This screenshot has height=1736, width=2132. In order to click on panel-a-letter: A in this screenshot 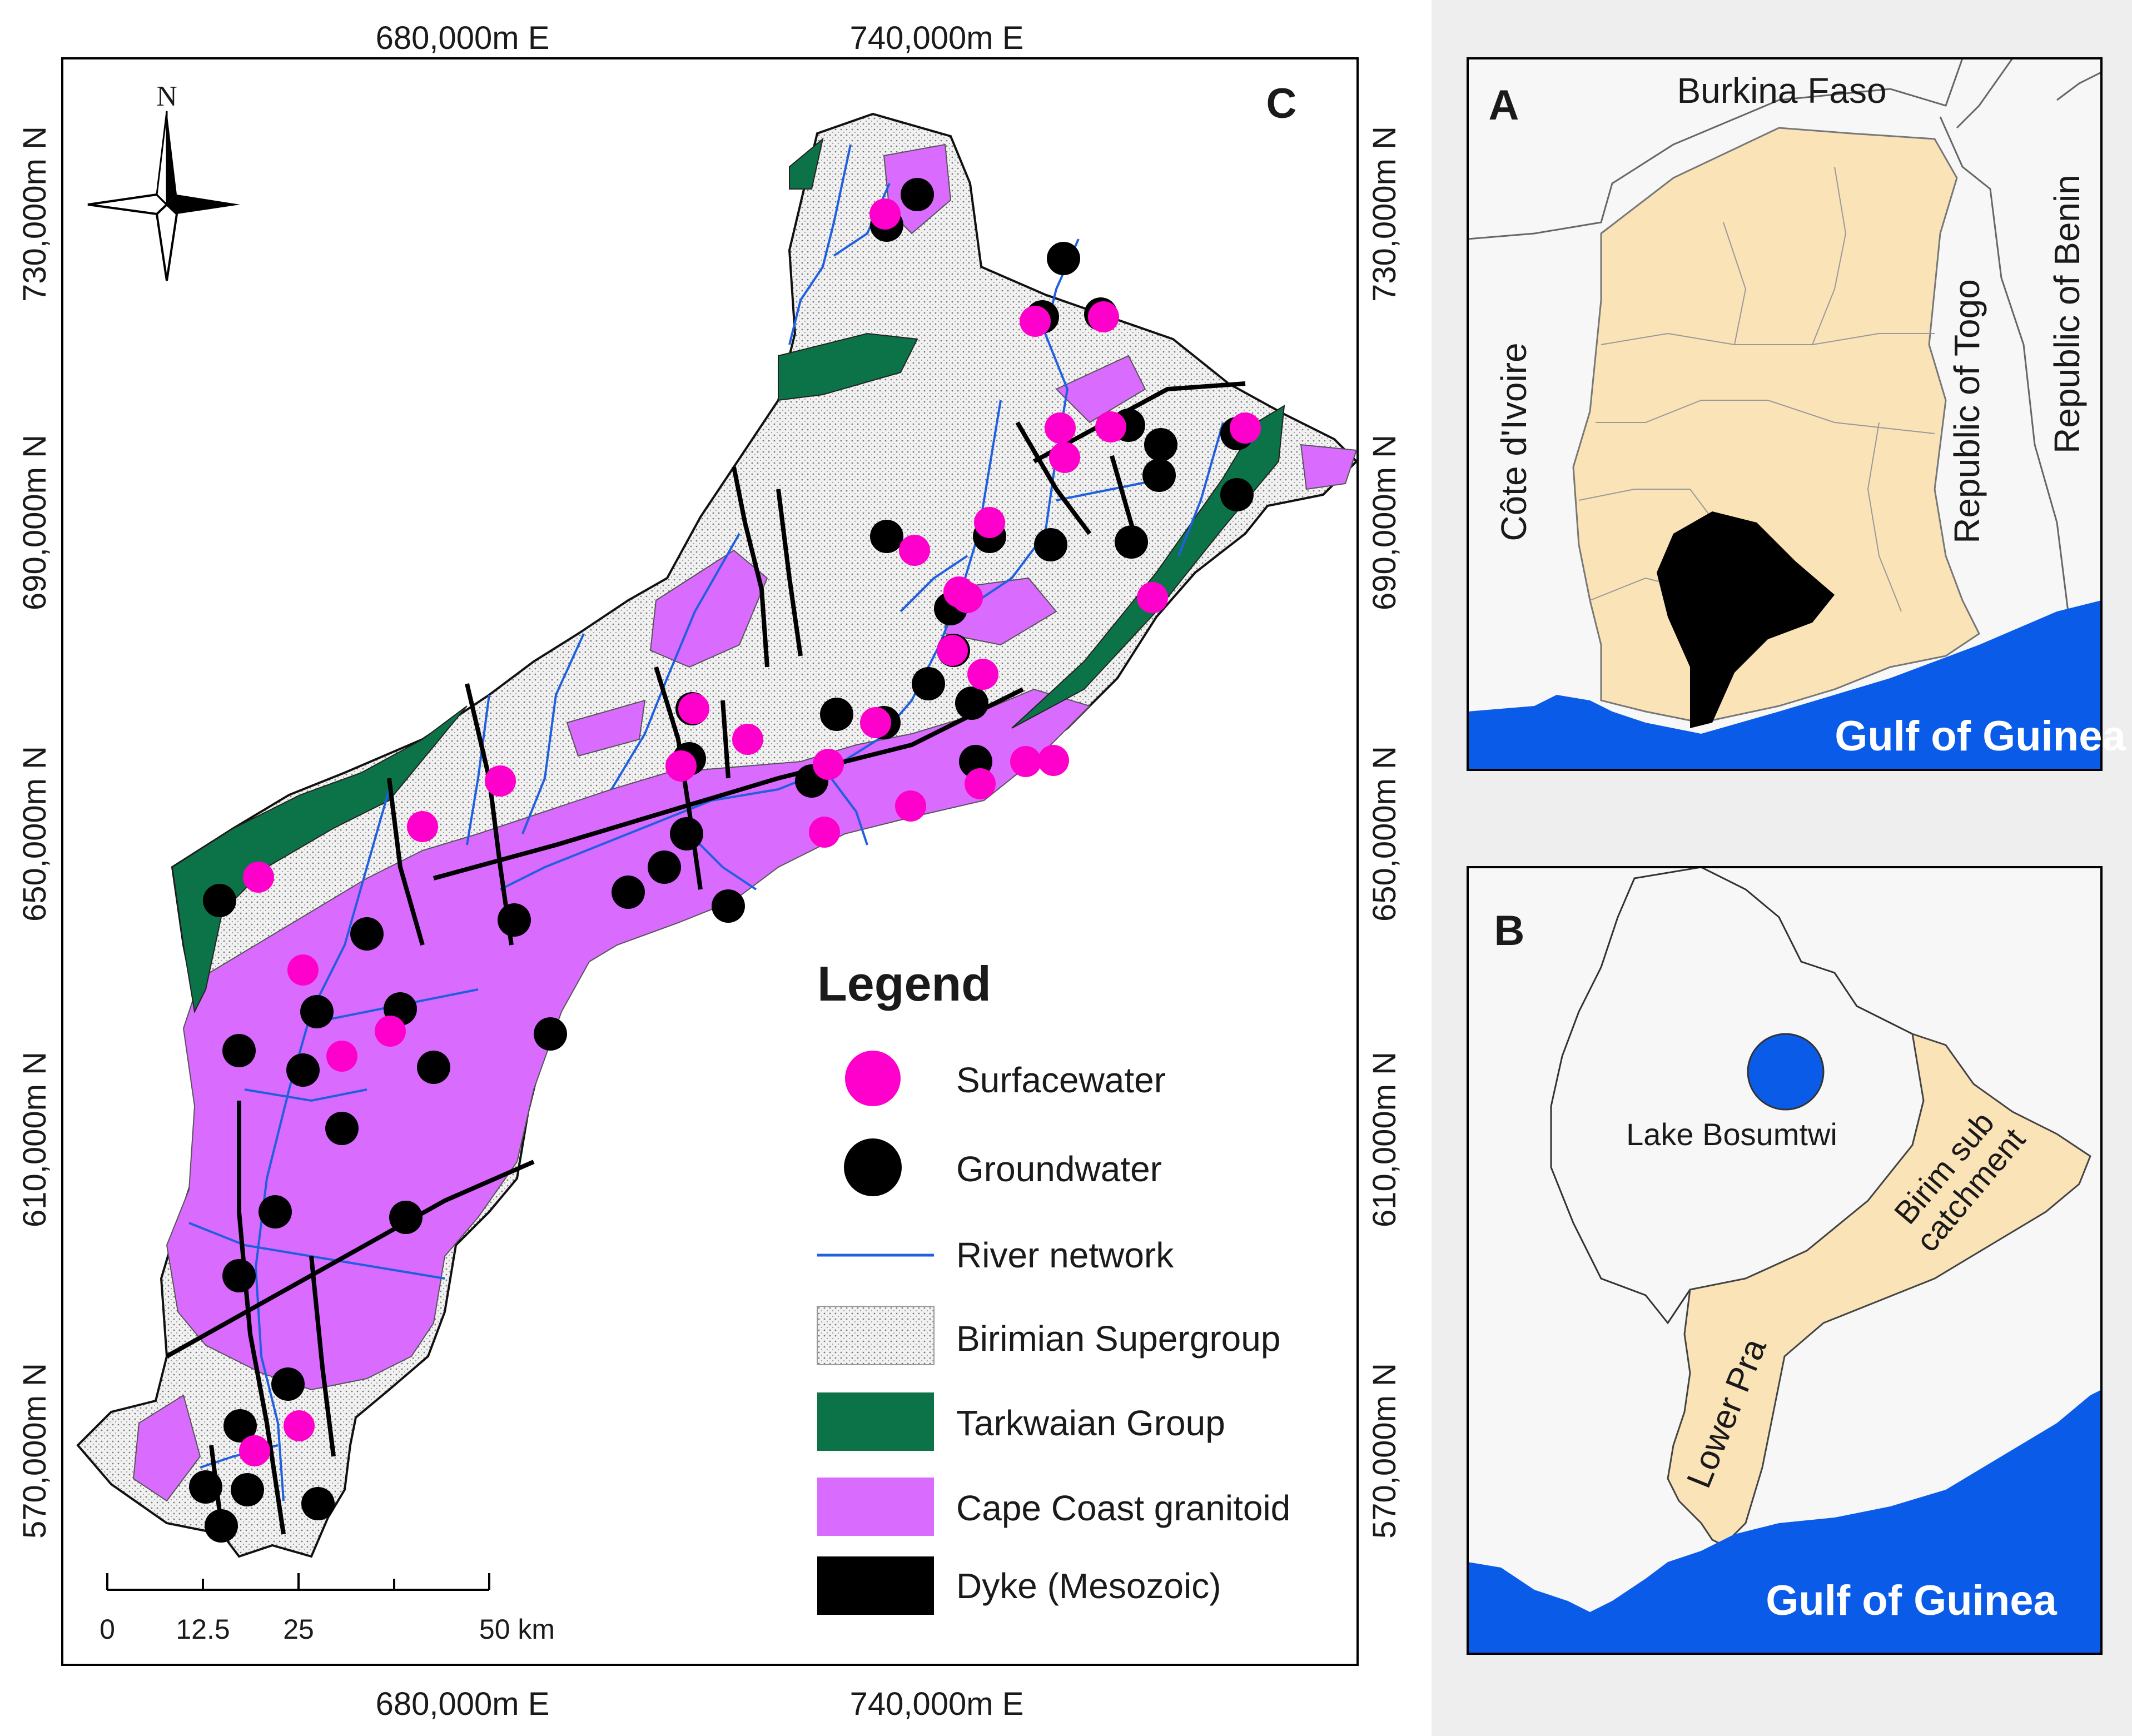, I will do `click(1504, 105)`.